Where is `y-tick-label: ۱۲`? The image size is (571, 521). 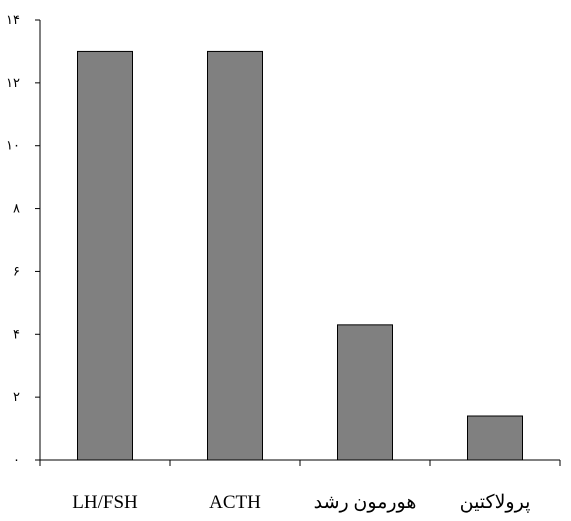 y-tick-label: ۱۲ is located at coordinates (13, 83).